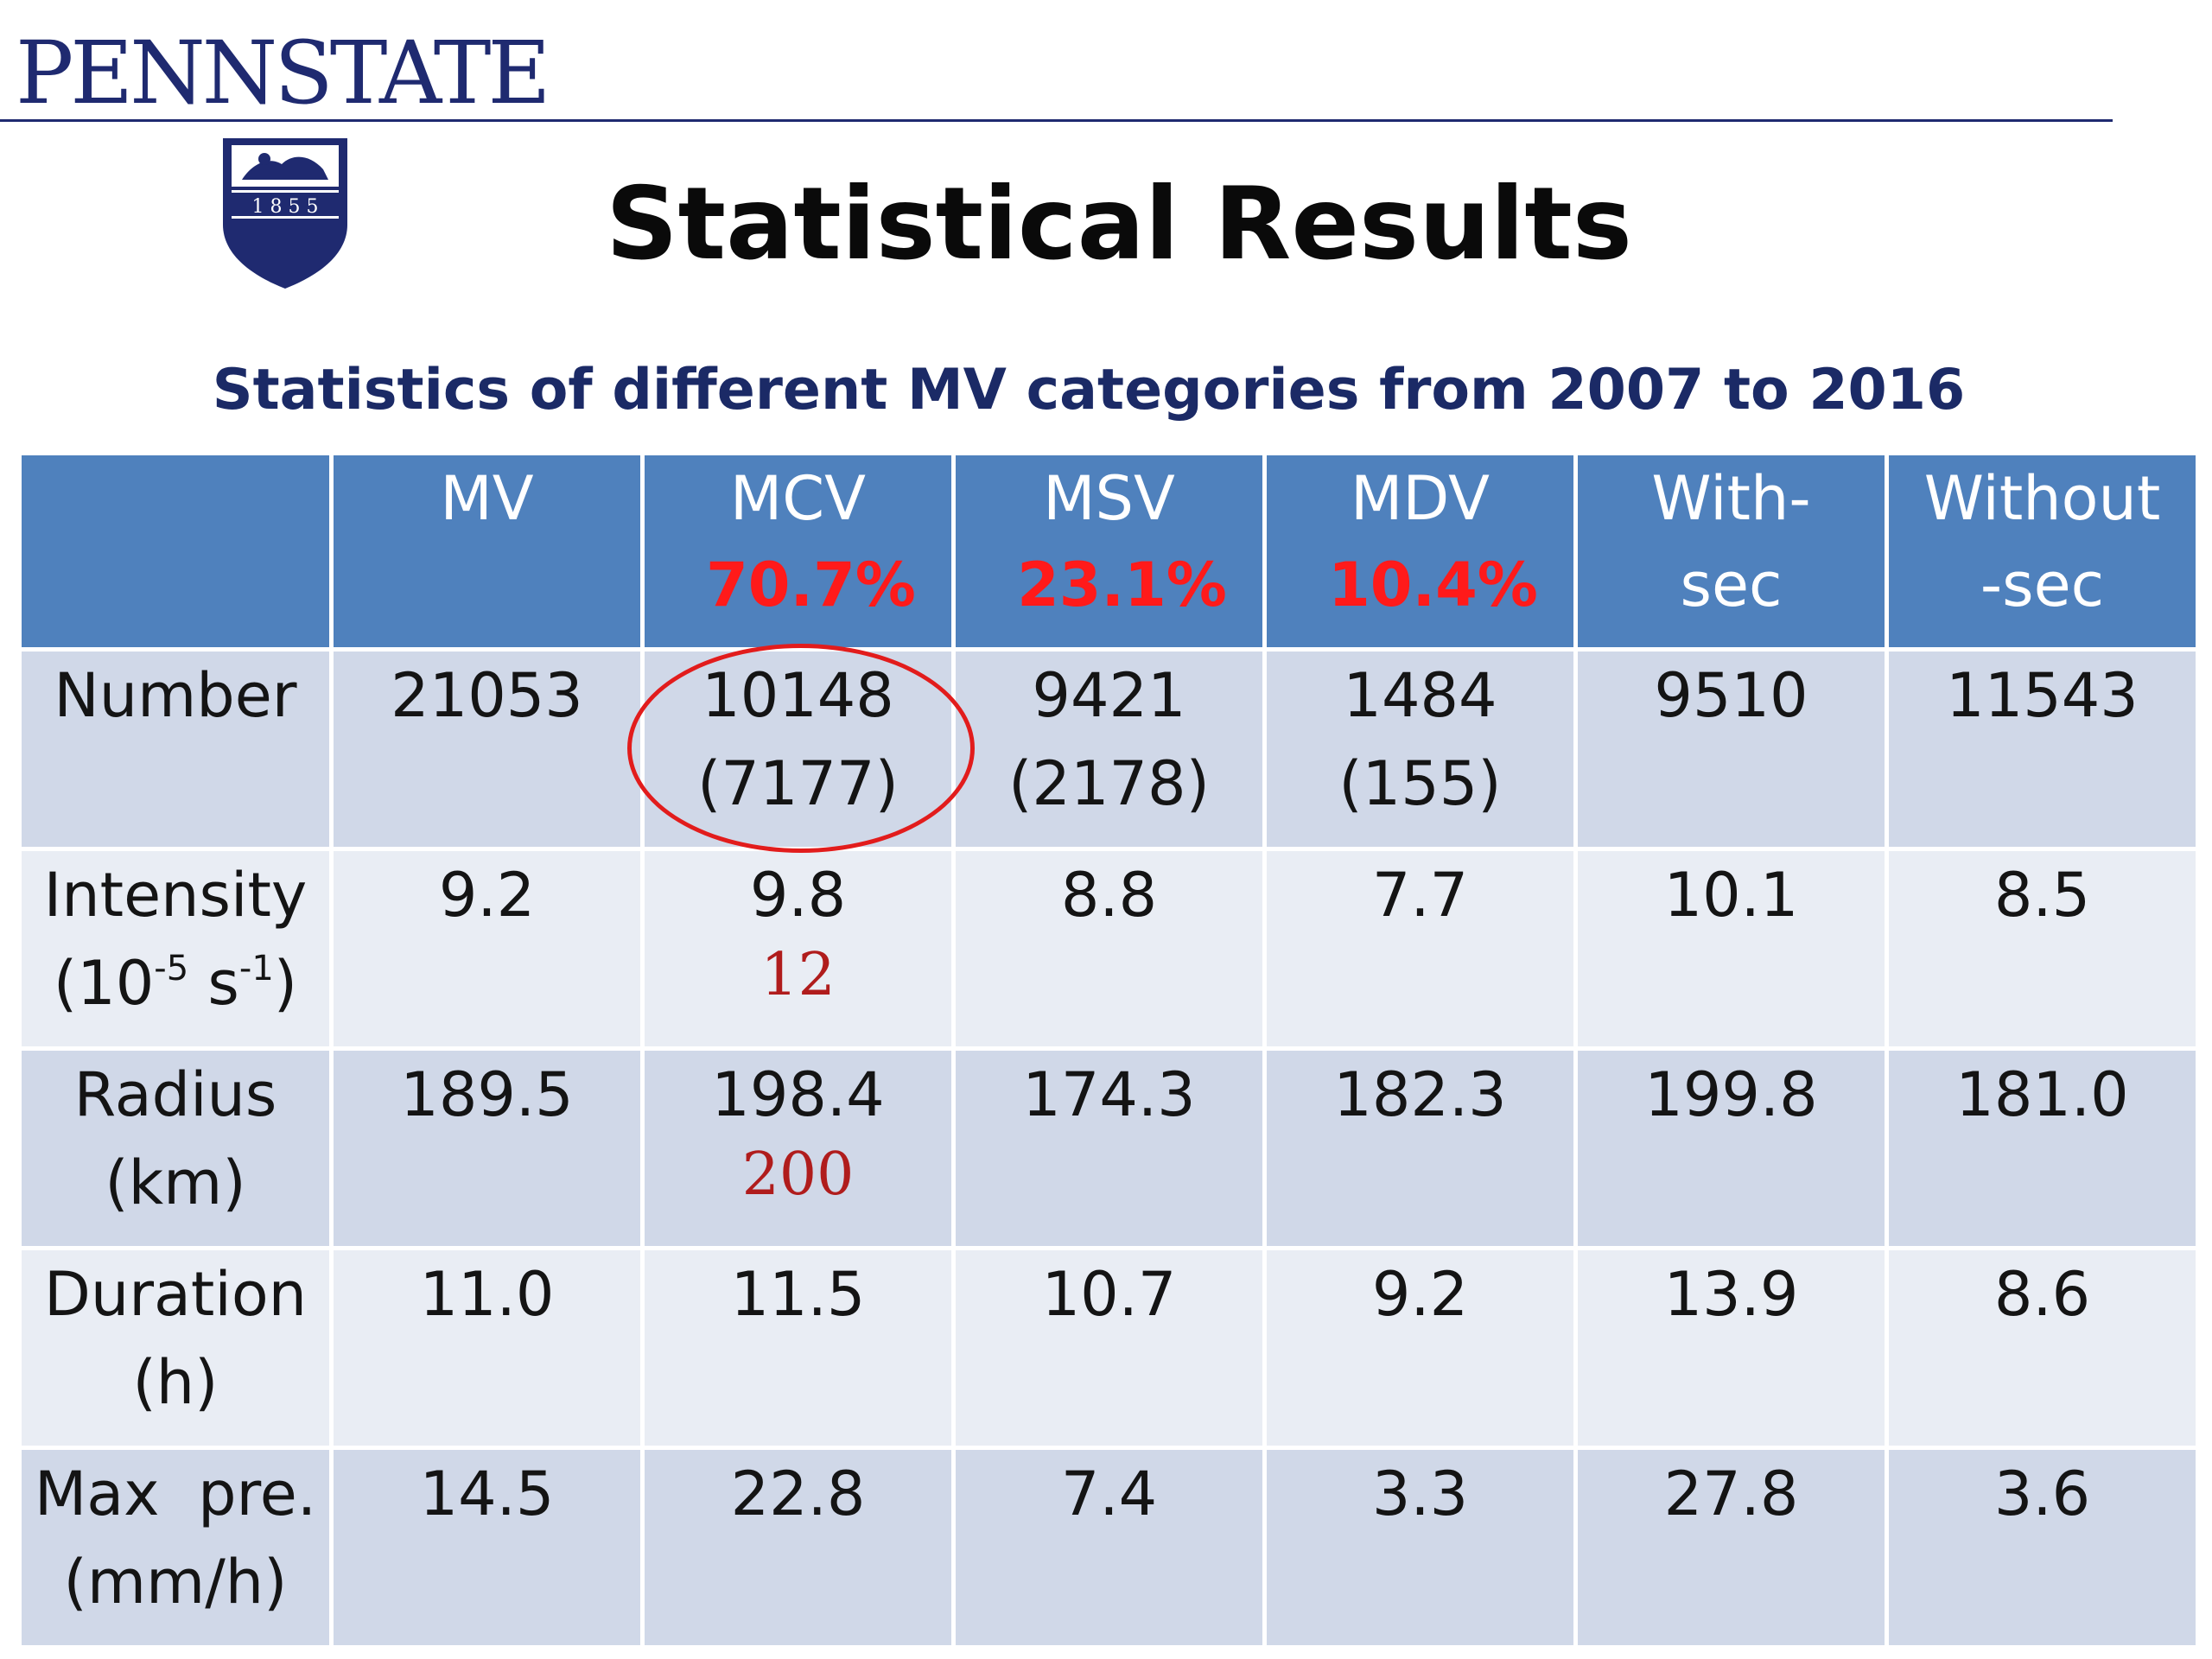  Describe the element at coordinates (1420, 749) in the screenshot. I see `table-cell: 1484 (155)` at that location.